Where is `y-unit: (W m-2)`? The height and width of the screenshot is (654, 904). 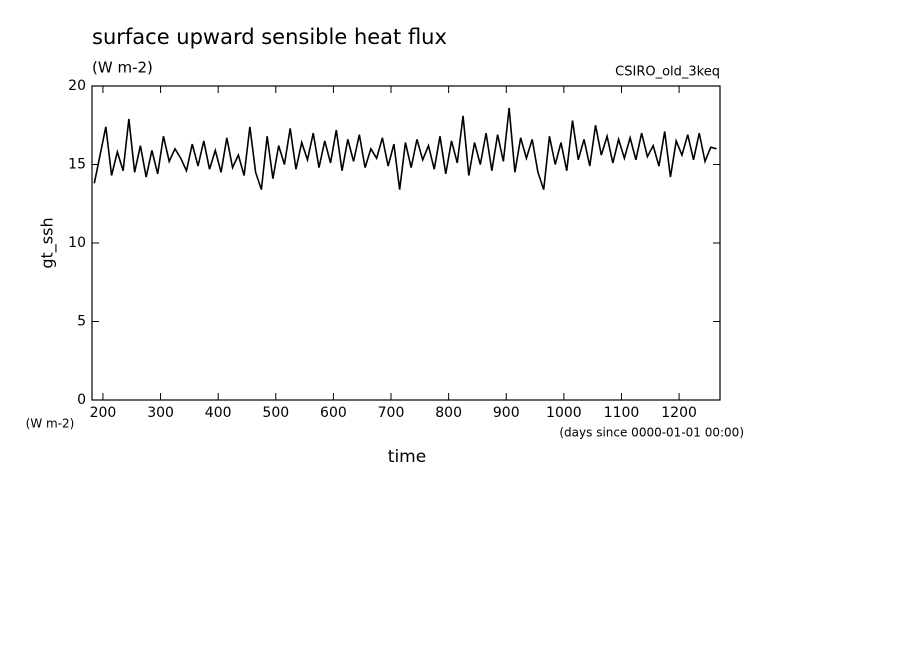 y-unit: (W m-2) is located at coordinates (50, 424).